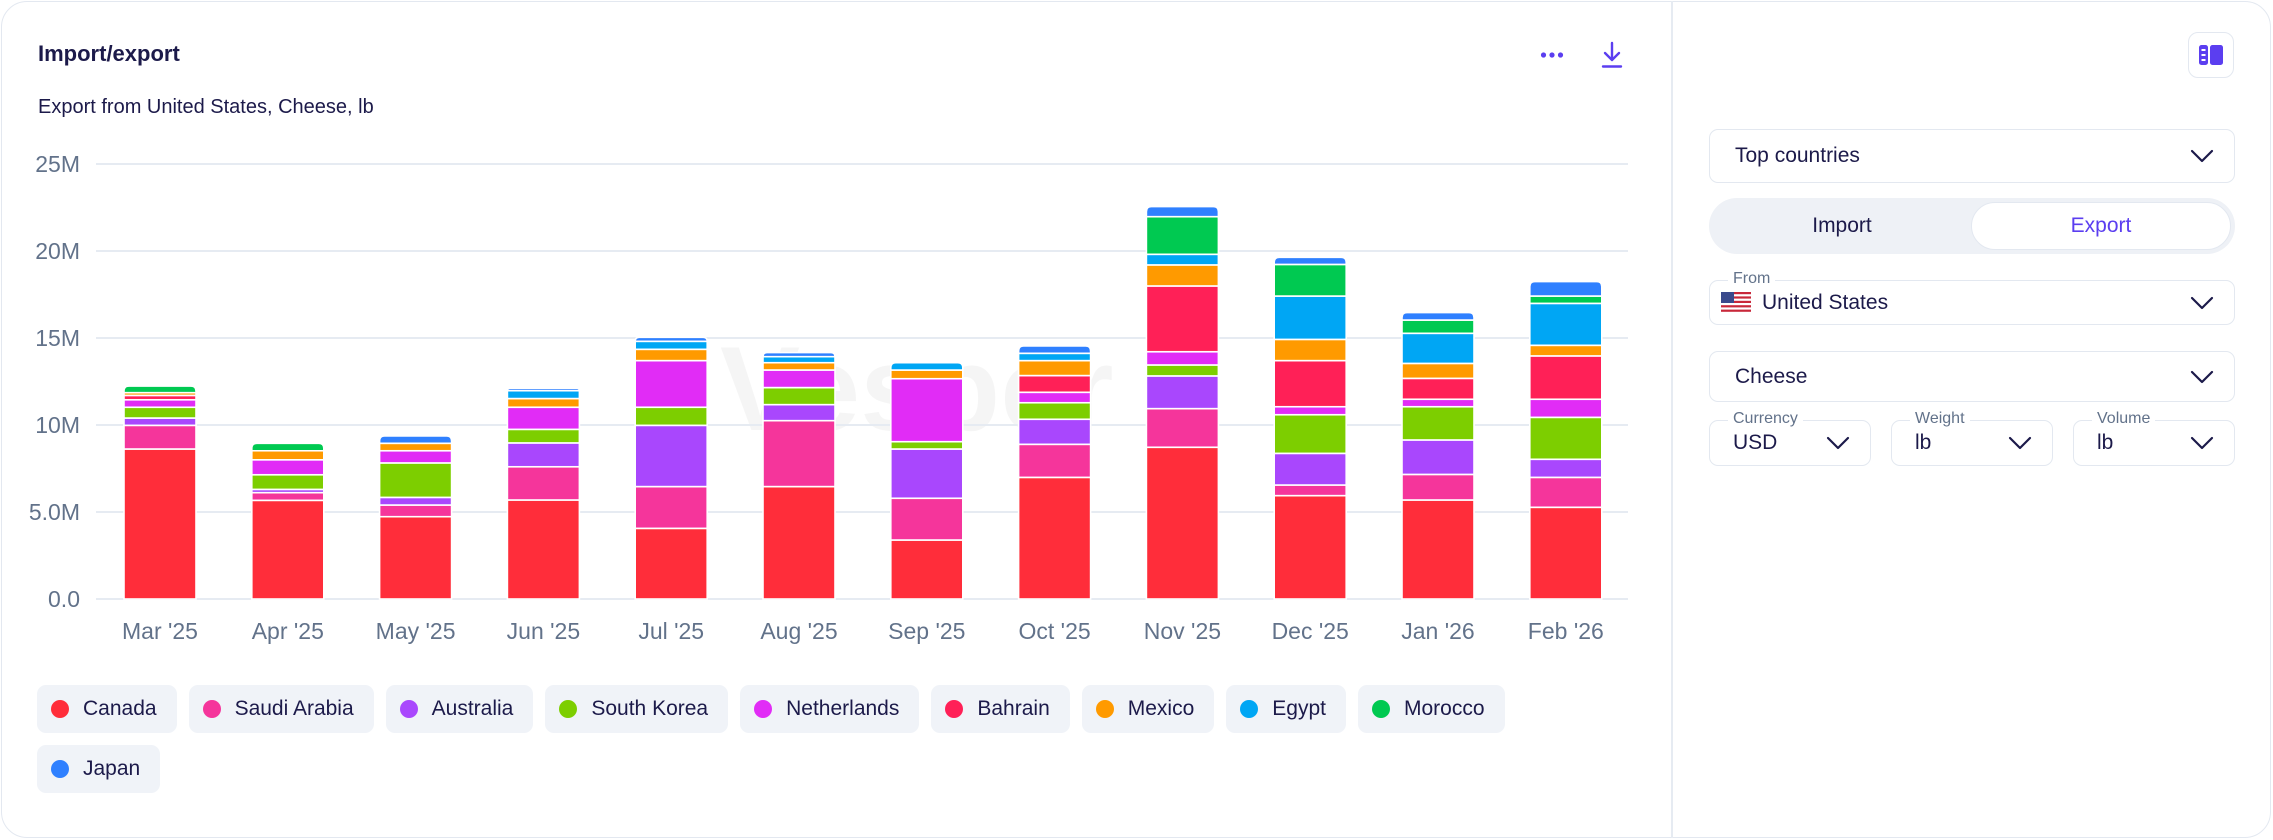 This screenshot has width=2273, height=840. I want to click on legend-label: Mexico, so click(1161, 708).